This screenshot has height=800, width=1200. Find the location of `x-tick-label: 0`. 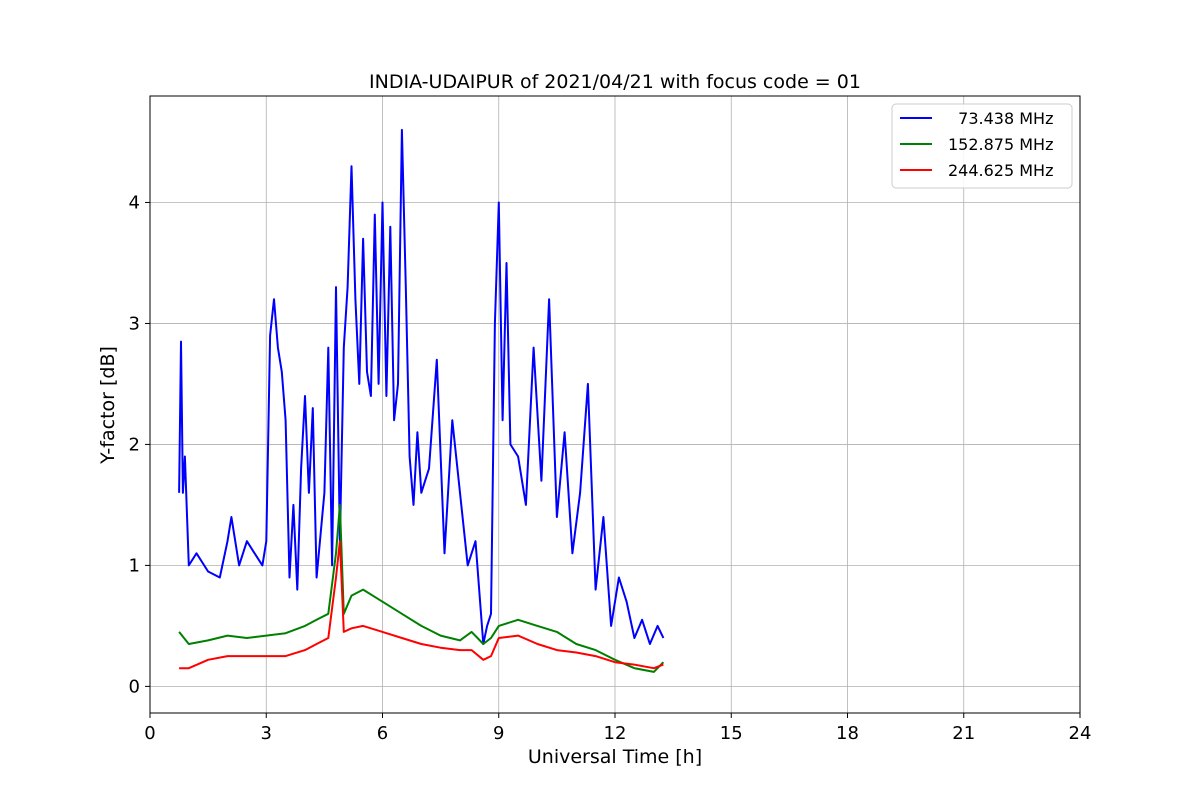

x-tick-label: 0 is located at coordinates (149, 733).